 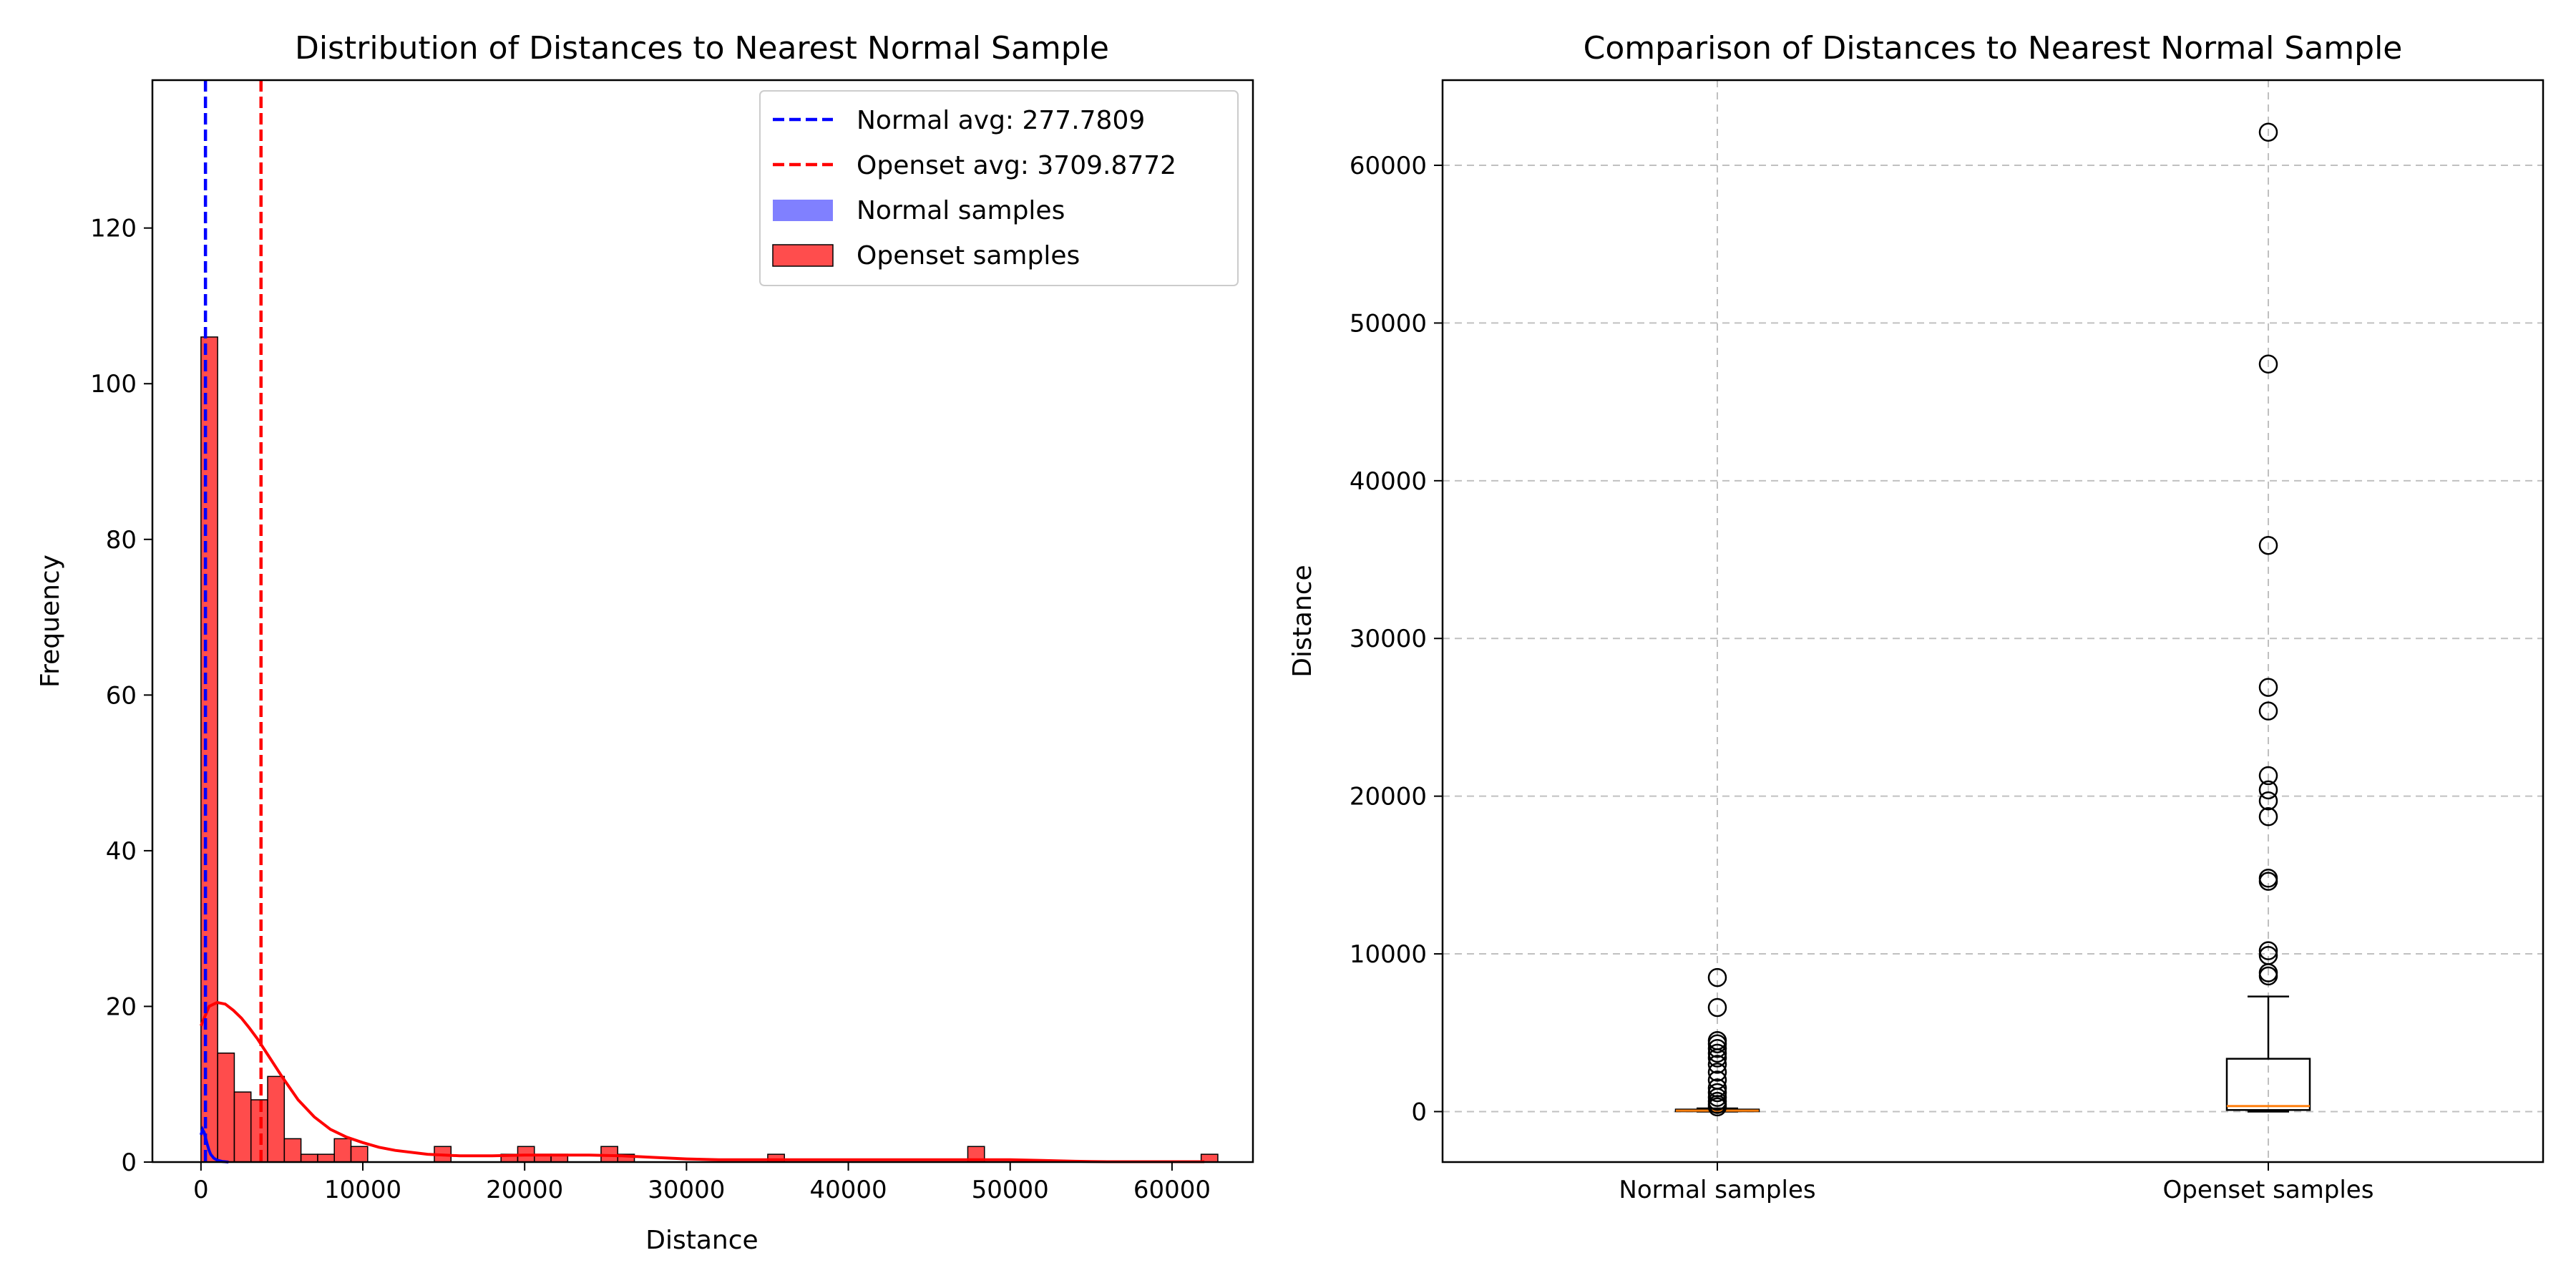 I want to click on x-category-label: Openset samples, so click(x=2268, y=1190).